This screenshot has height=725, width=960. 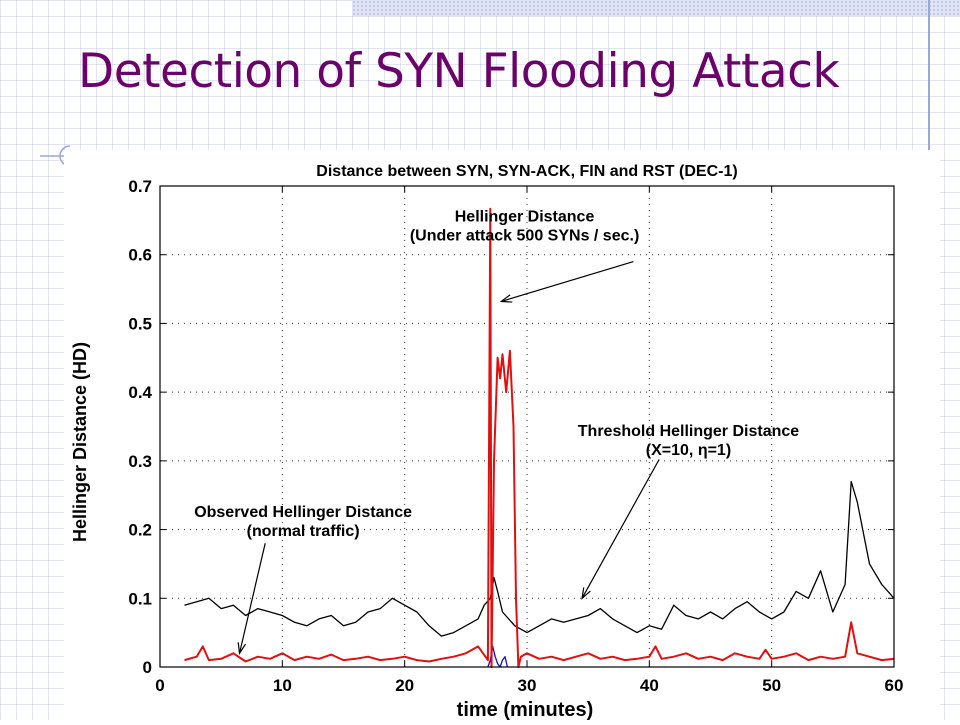 I want to click on annotation-text: Observed Hellinger Distance, so click(x=303, y=512).